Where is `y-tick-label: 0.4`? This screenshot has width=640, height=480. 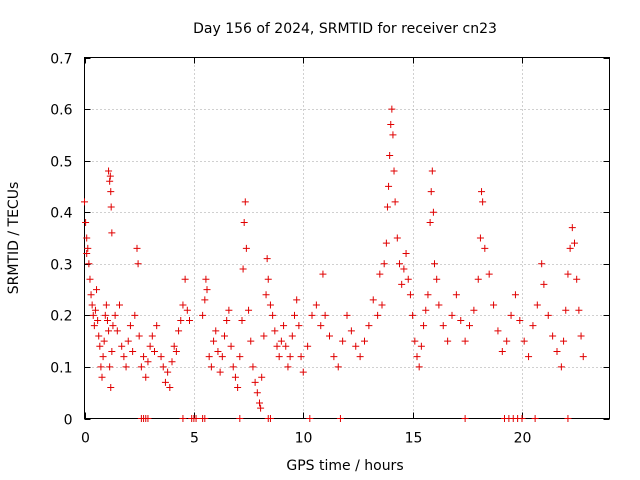
y-tick-label: 0.4 is located at coordinates (61, 214).